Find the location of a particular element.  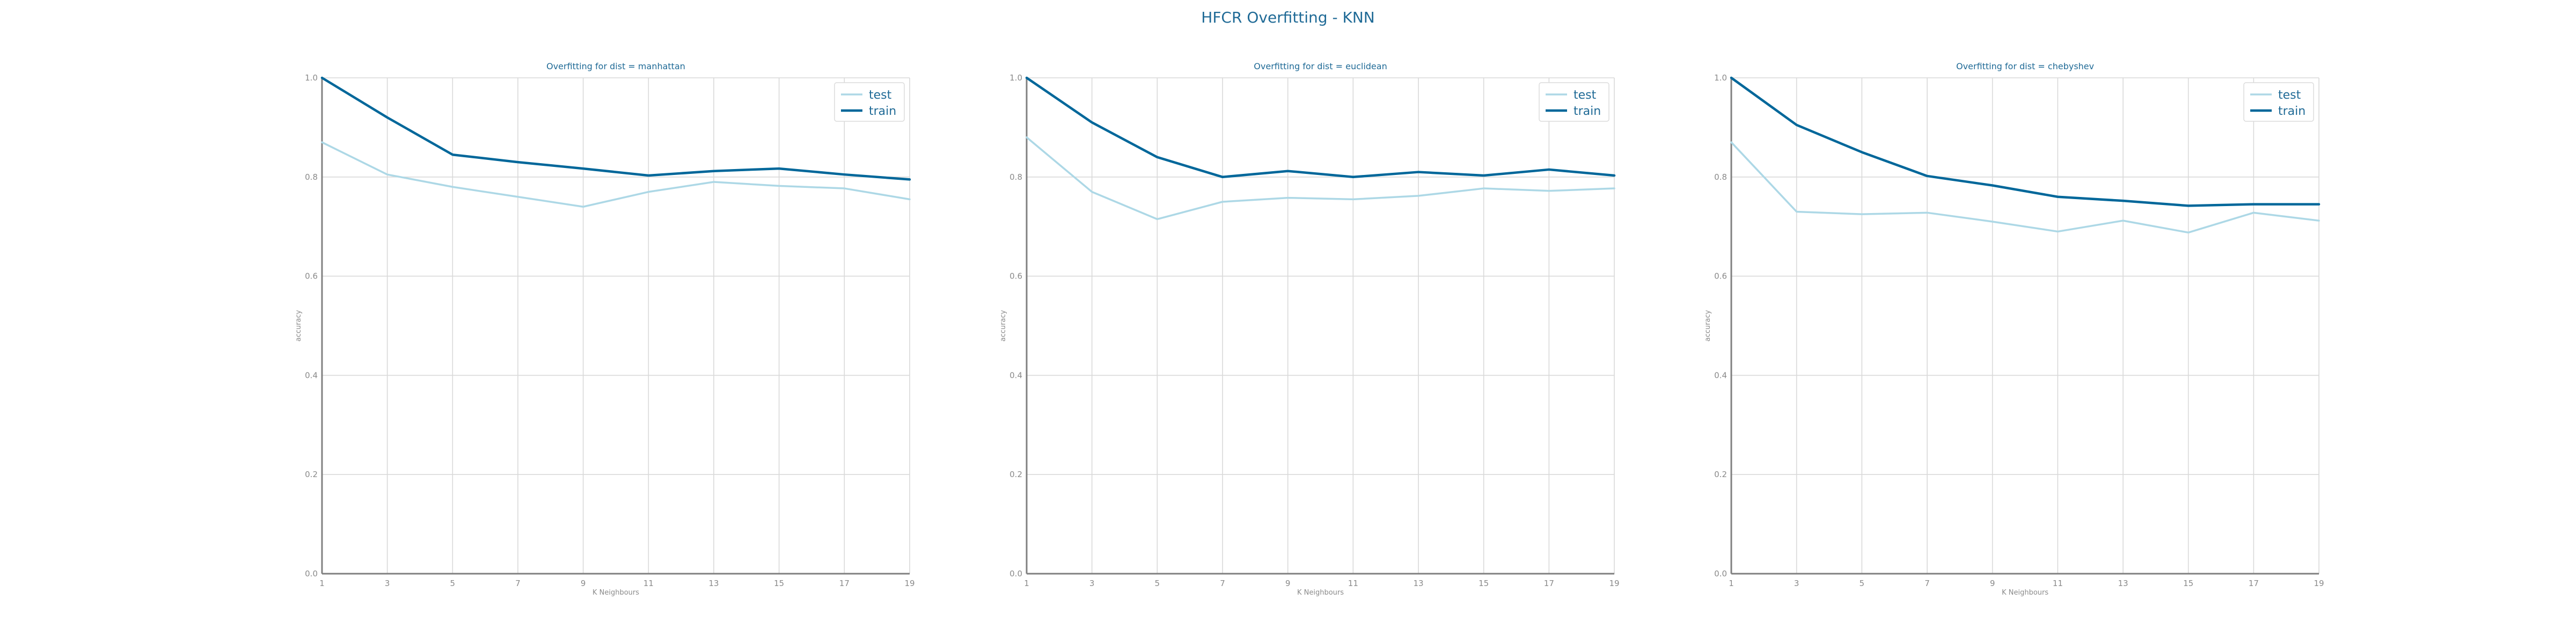

chart-title-chebyshev: Overfitting for dist = chebyshev is located at coordinates (2025, 66).